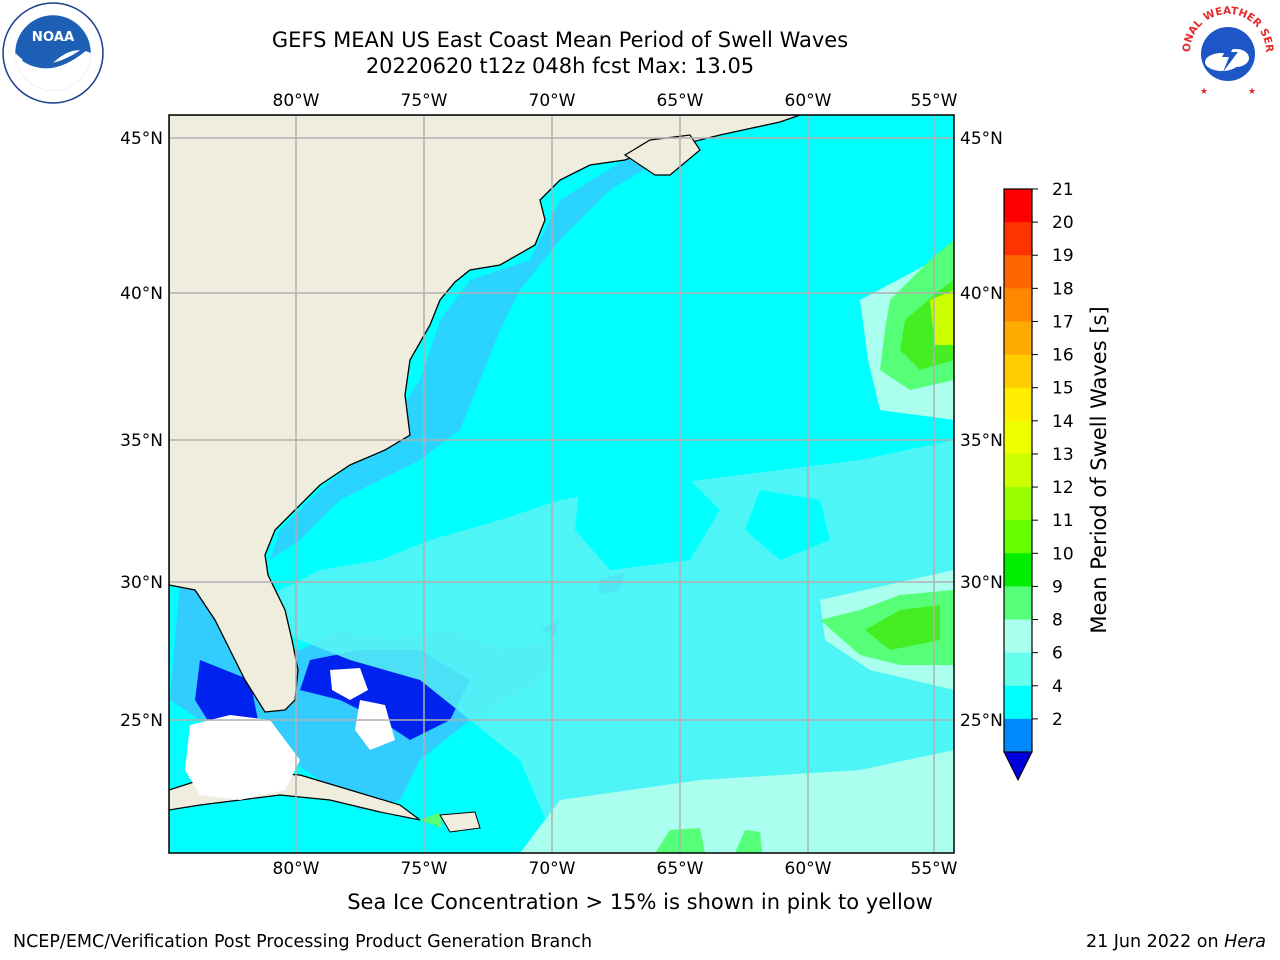 The width and height of the screenshot is (1280, 960). Describe the element at coordinates (981, 294) in the screenshot. I see `lat-tick-right: 40°N` at that location.